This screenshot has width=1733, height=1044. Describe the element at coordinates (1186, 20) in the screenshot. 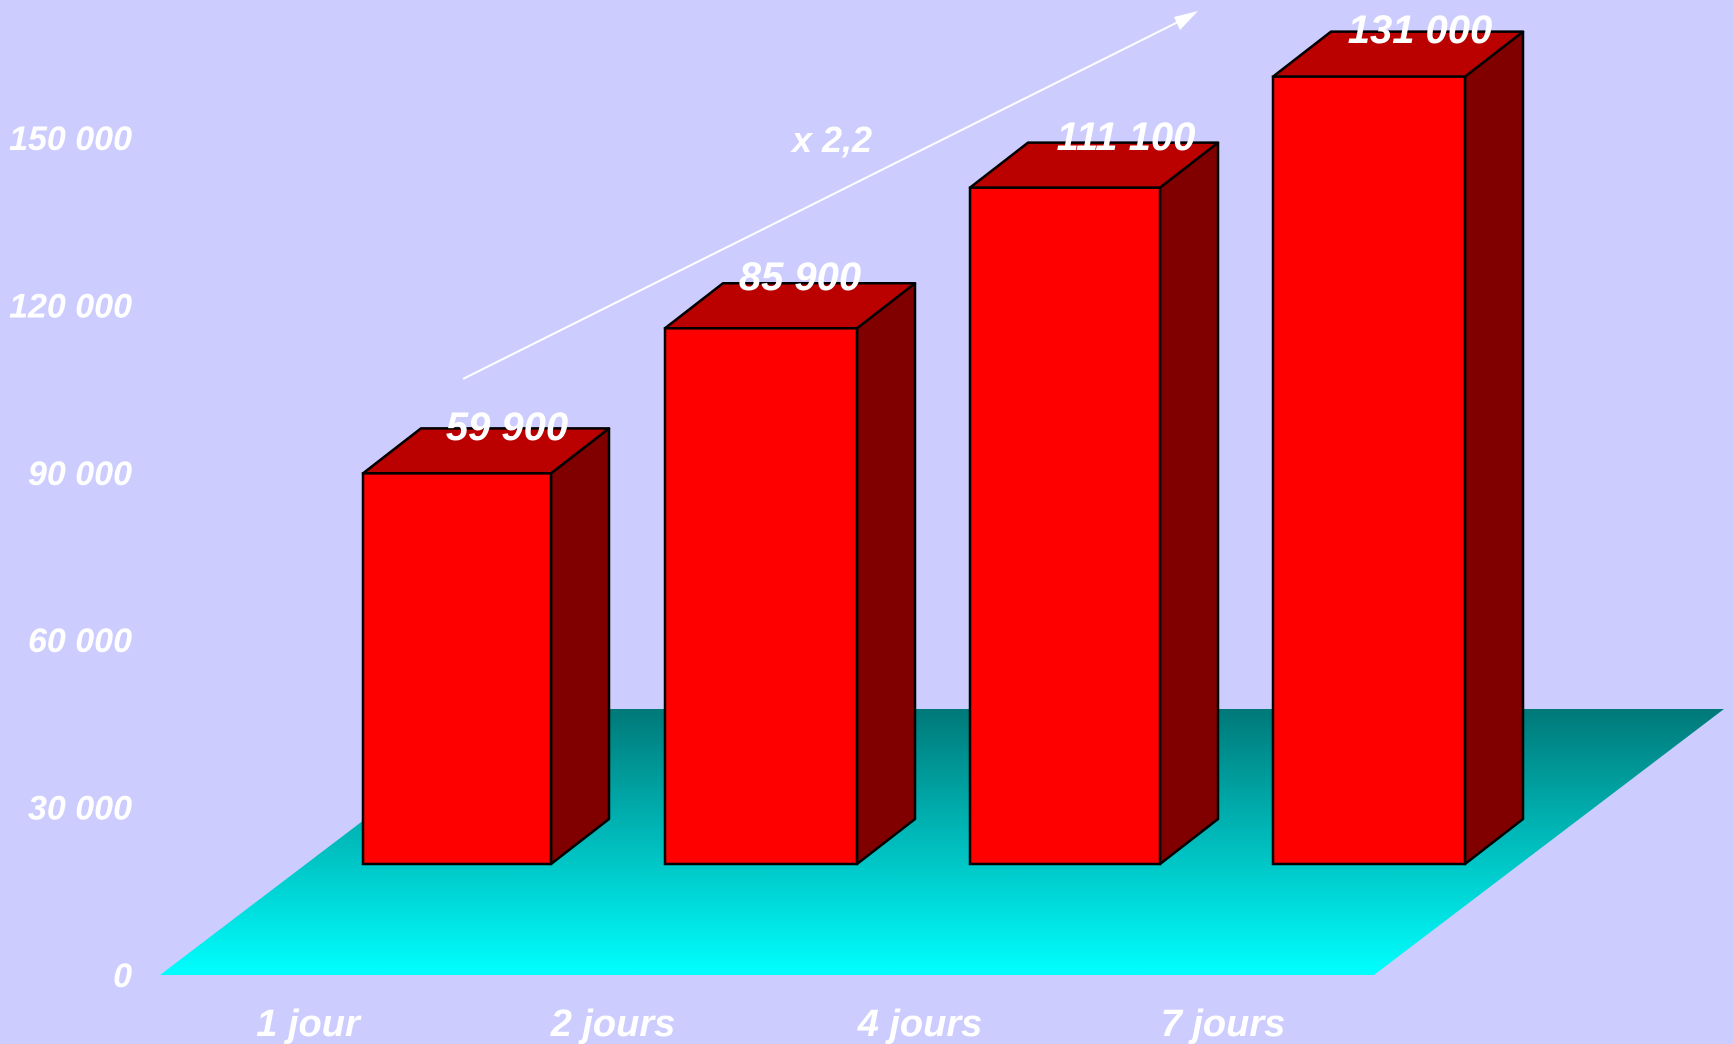

I see `growth-arrow-head` at that location.